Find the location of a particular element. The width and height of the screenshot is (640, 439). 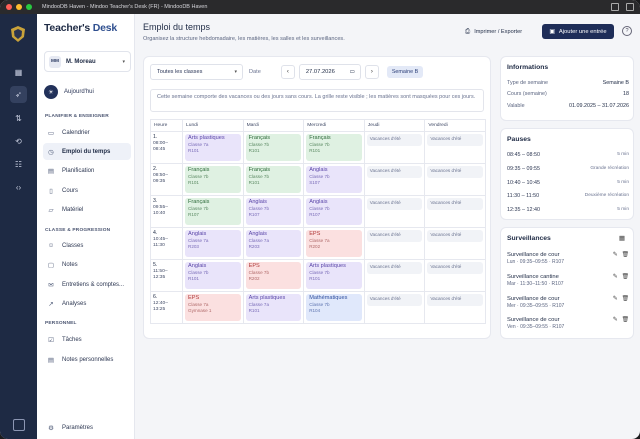

dashboard-icon: ▦ is located at coordinates (18, 72).